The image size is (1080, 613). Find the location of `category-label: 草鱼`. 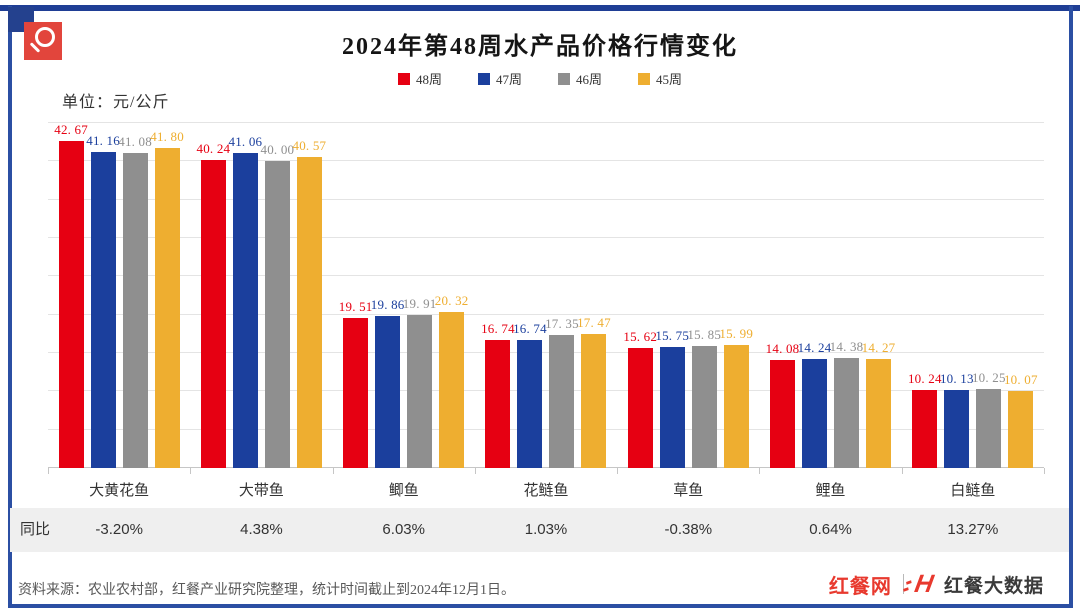

category-label: 草鱼 is located at coordinates (688, 491).